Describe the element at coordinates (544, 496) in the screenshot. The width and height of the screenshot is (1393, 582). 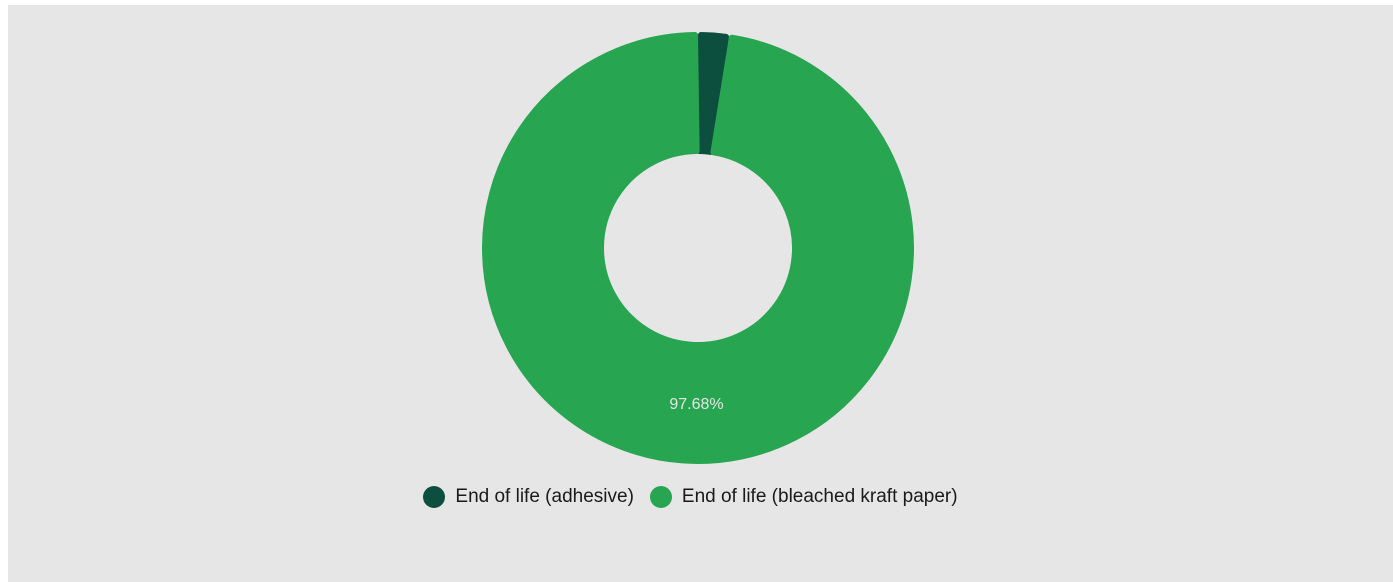
I see `legend-label-adhesive: End of life (adhesive)` at that location.